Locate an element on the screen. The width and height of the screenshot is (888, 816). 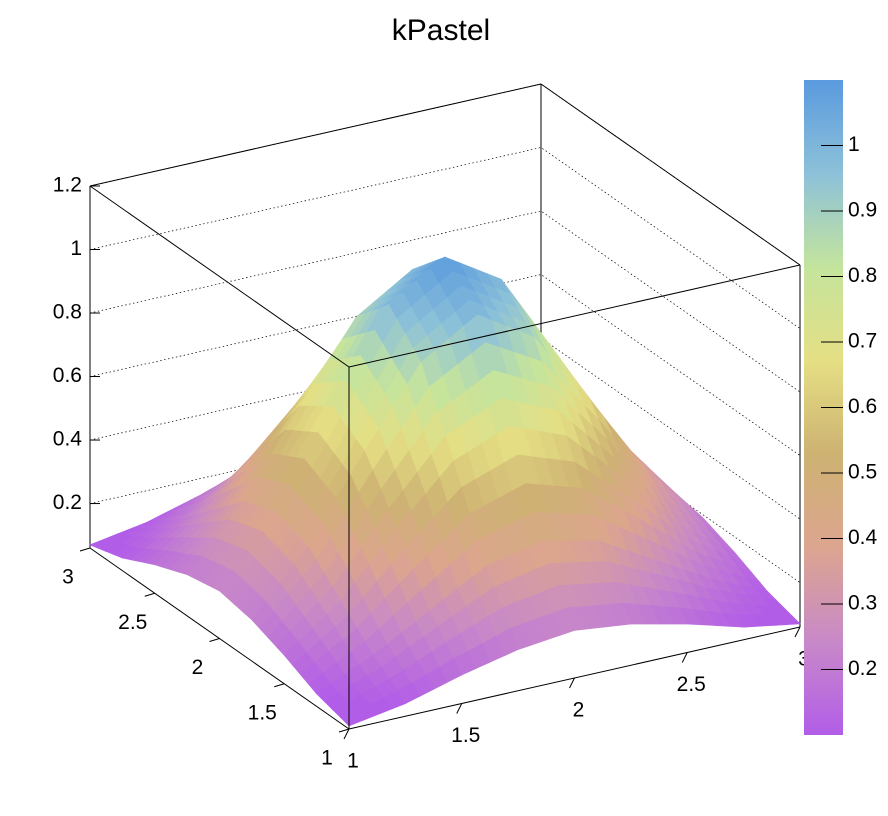
z-tick-label: 1 is located at coordinates (76, 248).